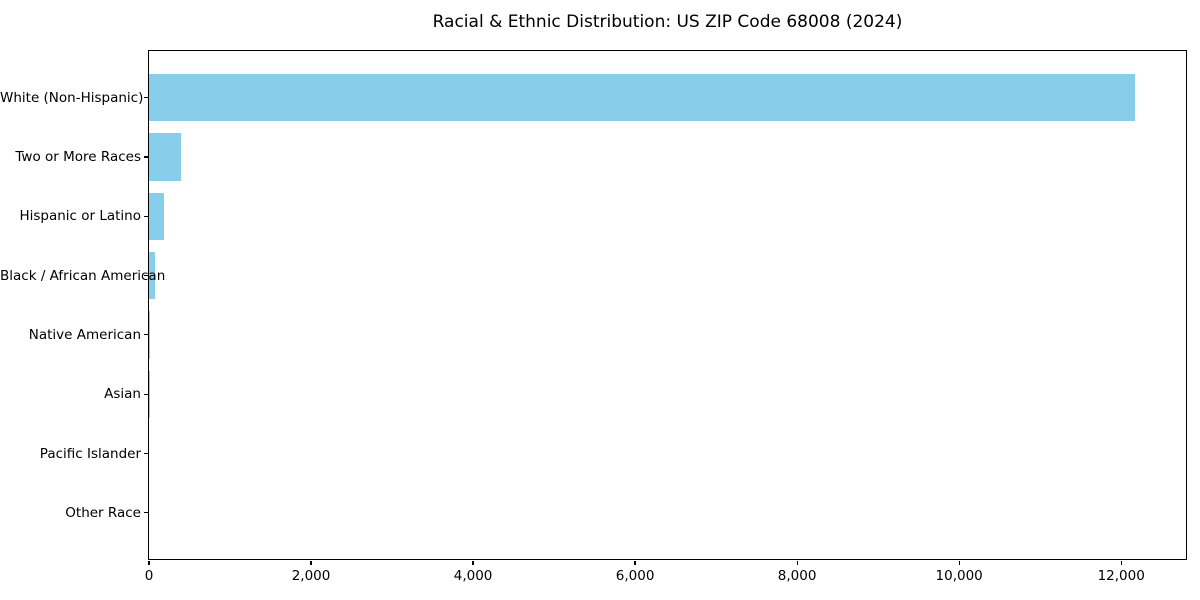 This screenshot has width=1200, height=600. Describe the element at coordinates (83, 275) in the screenshot. I see `y-tick-label-black-african-american: Black / African American` at that location.